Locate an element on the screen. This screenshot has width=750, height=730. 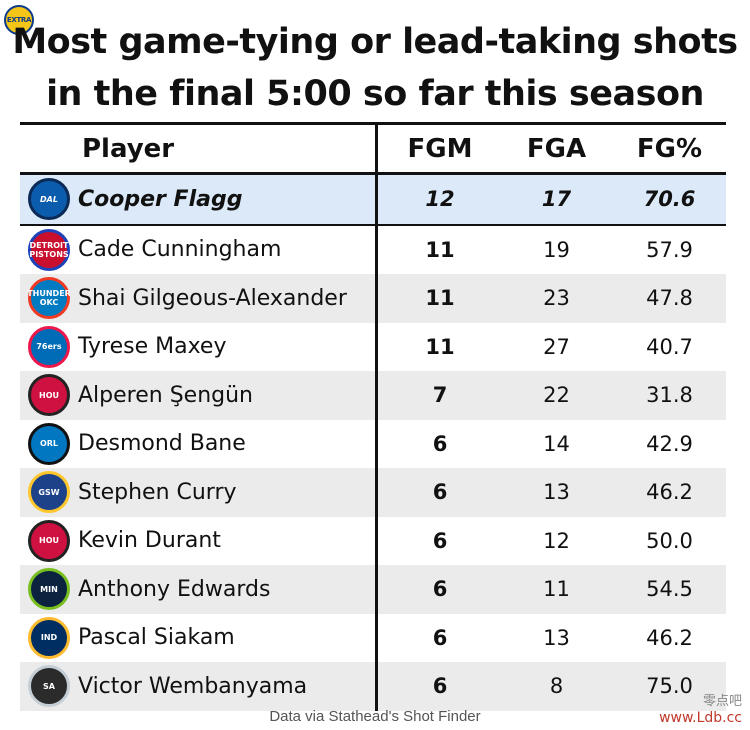
fga-cell: 27 is located at coordinates (556, 346).